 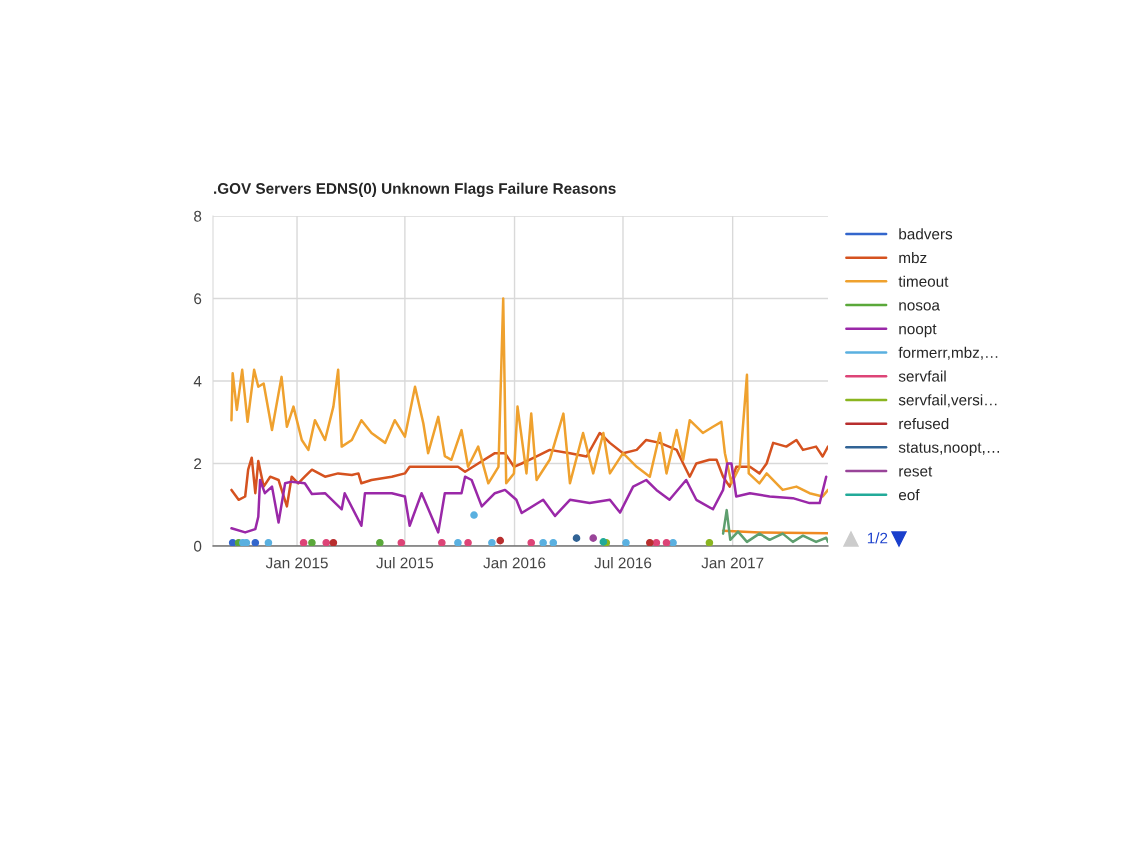 What do you see at coordinates (415, 190) in the screenshot?
I see `chart-title: .GOV Servers EDNS(0) Unknown Flags Failure Reasons` at bounding box center [415, 190].